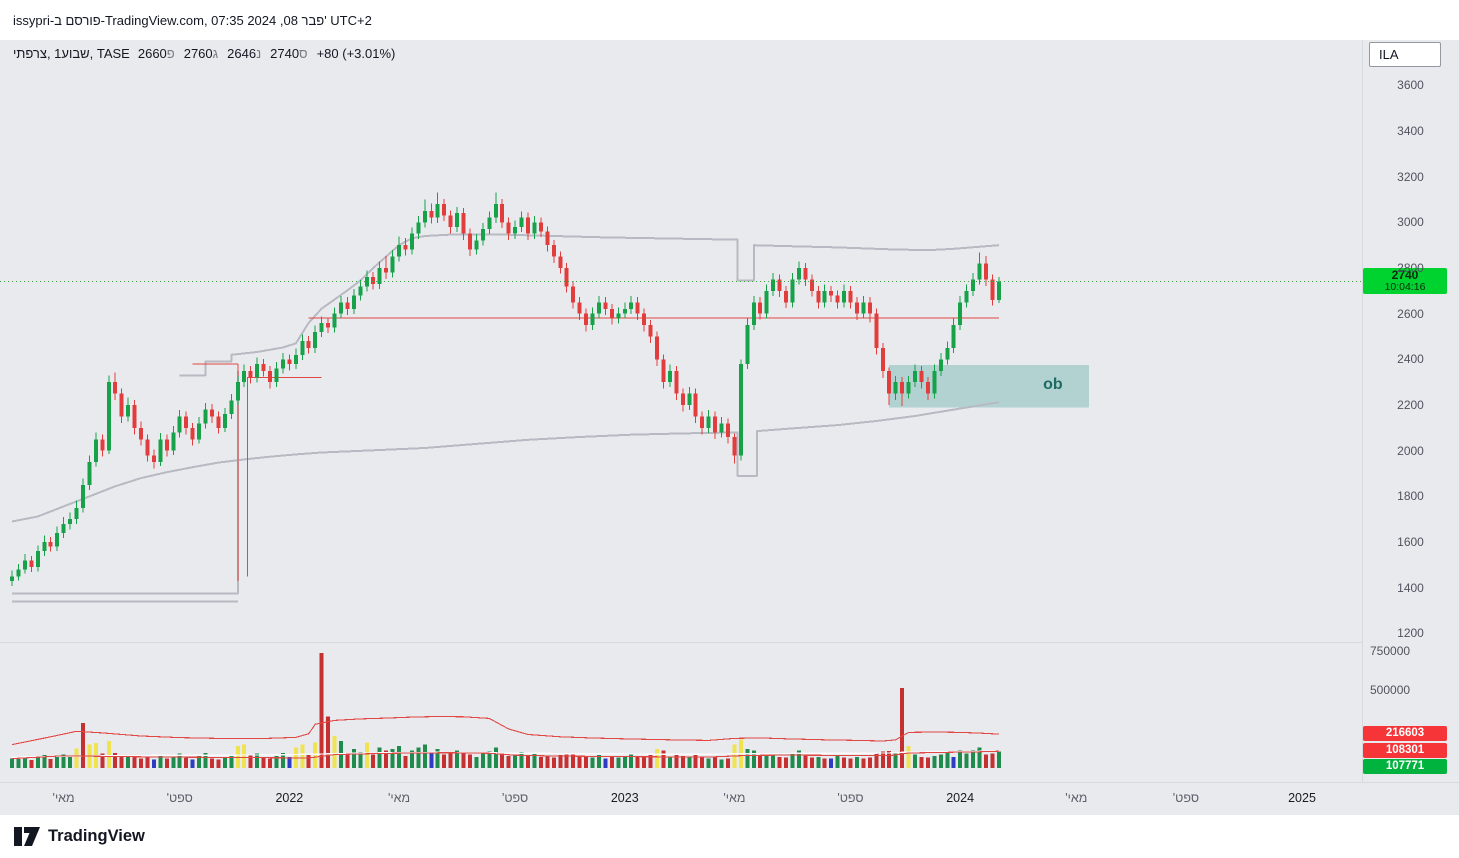 This screenshot has height=858, width=1459. I want to click on tradingview-logo-icon, so click(27, 836).